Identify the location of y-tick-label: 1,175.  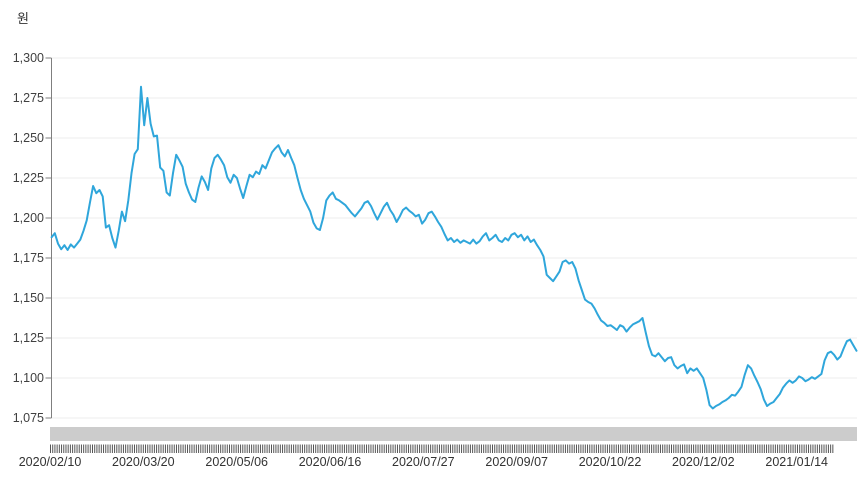
(28, 258).